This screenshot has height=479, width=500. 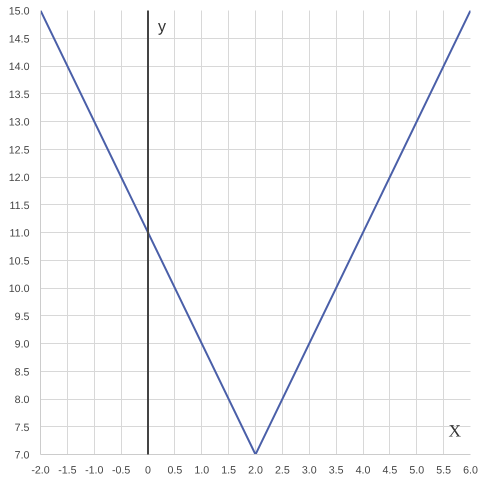 I want to click on x-tick-label: -1.0, so click(x=94, y=470).